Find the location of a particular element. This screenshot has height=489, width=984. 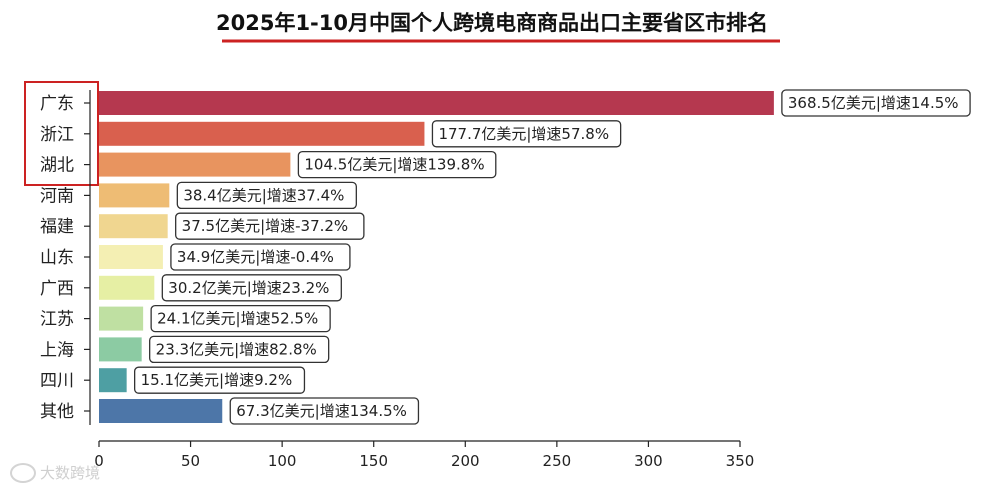

x-tick-label-0: 0 is located at coordinates (99, 461).